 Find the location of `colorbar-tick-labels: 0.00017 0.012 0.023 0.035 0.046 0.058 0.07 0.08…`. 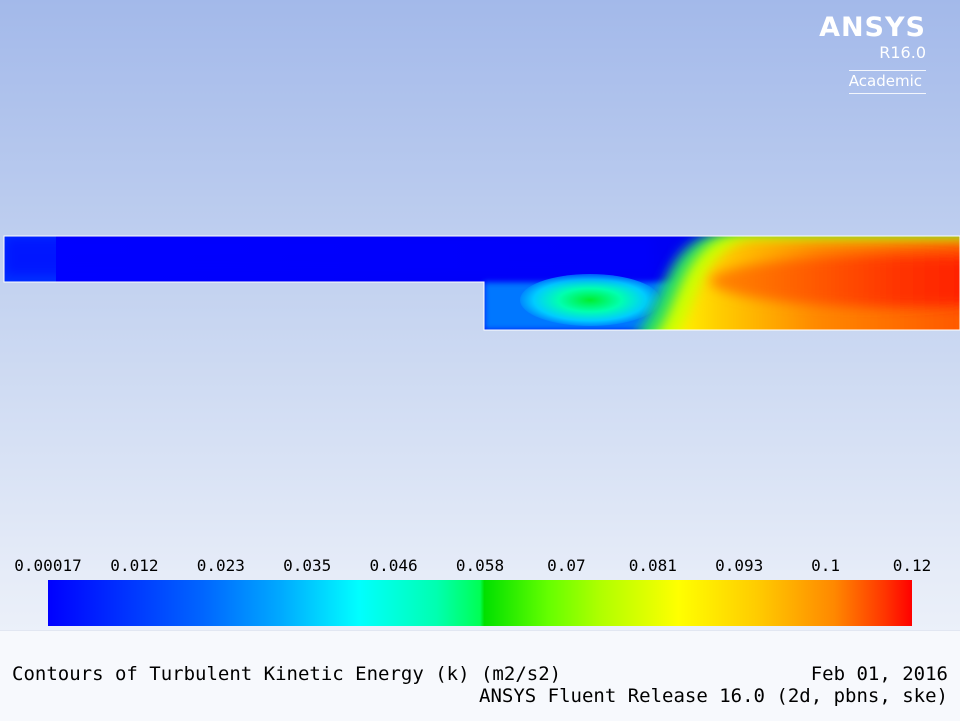

colorbar-tick-labels: 0.00017 0.012 0.023 0.035 0.046 0.058 0.07 0.08… is located at coordinates (480, 566).